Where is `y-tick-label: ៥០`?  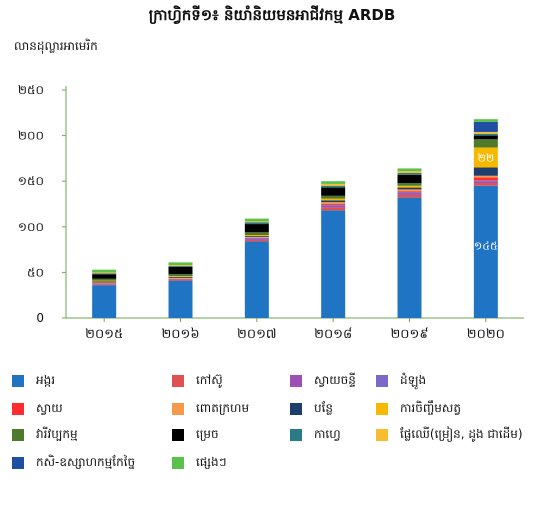 y-tick-label: ៥០ is located at coordinates (35, 272).